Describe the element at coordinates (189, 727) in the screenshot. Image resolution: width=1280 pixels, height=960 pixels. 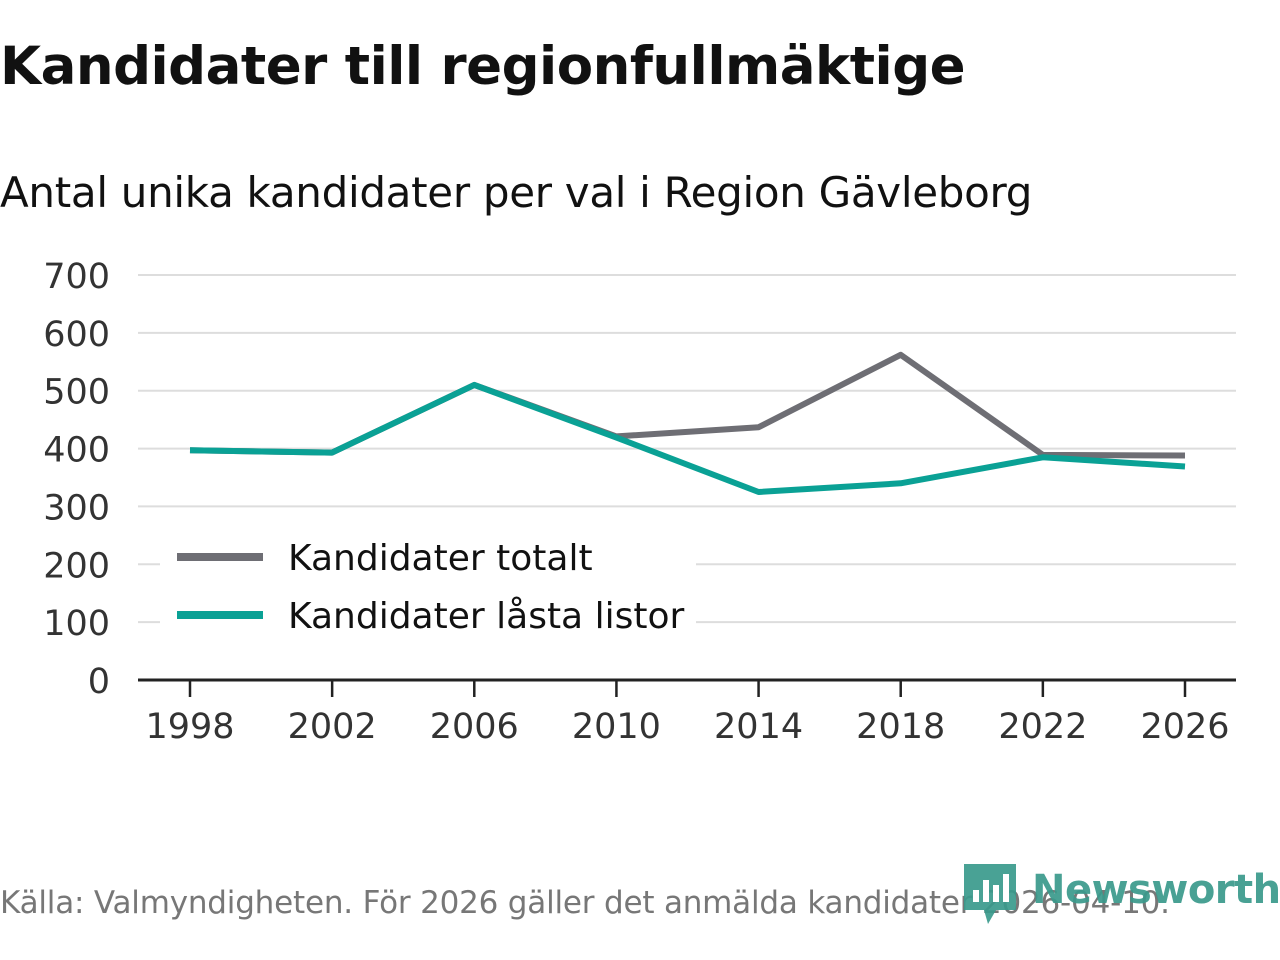
I see `x-tick-label: 1998` at that location.